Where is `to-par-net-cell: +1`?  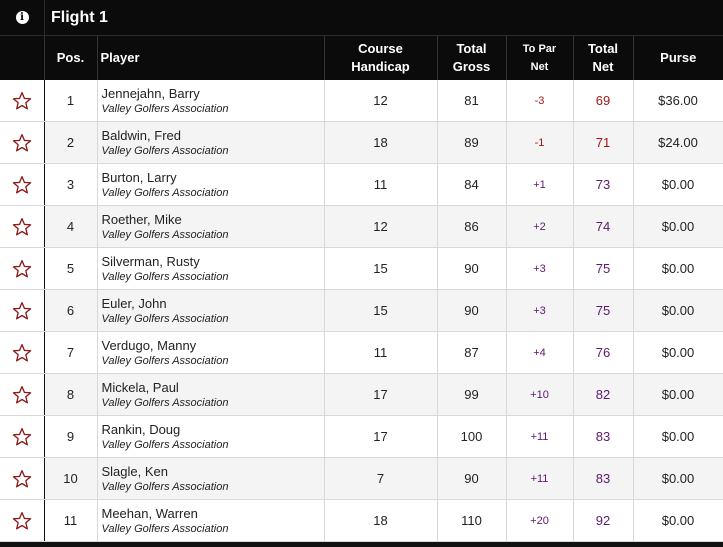
to-par-net-cell: +1 is located at coordinates (540, 184).